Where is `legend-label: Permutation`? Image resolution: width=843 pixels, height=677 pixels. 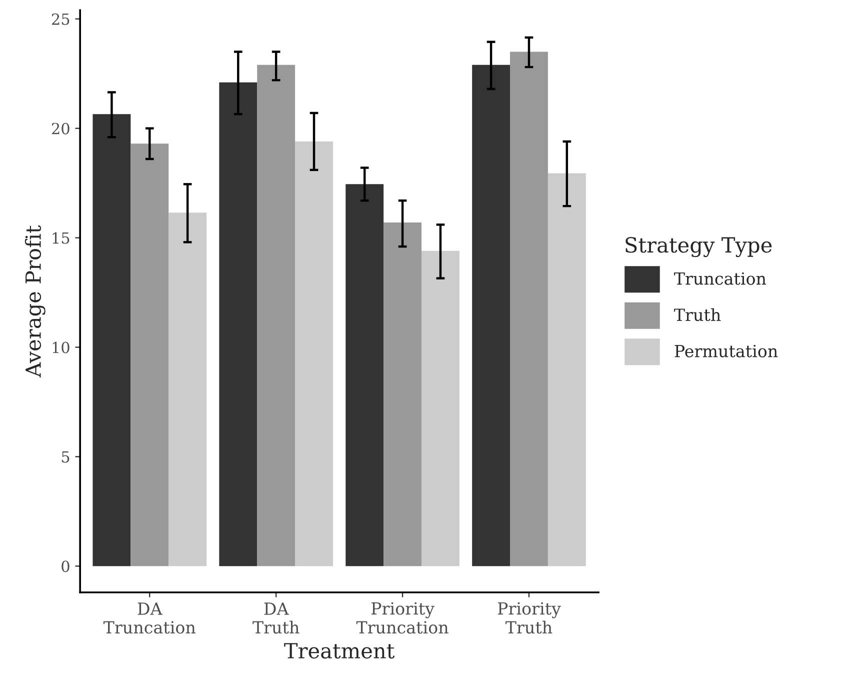
legend-label: Permutation is located at coordinates (726, 351).